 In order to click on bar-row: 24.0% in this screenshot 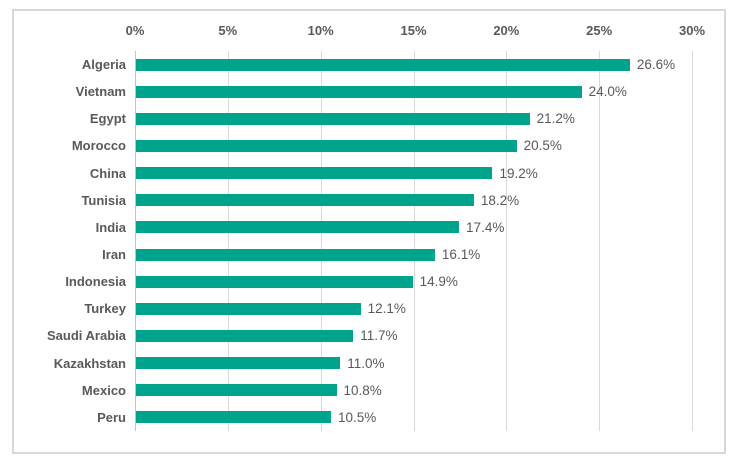, I will do `click(438, 91)`.